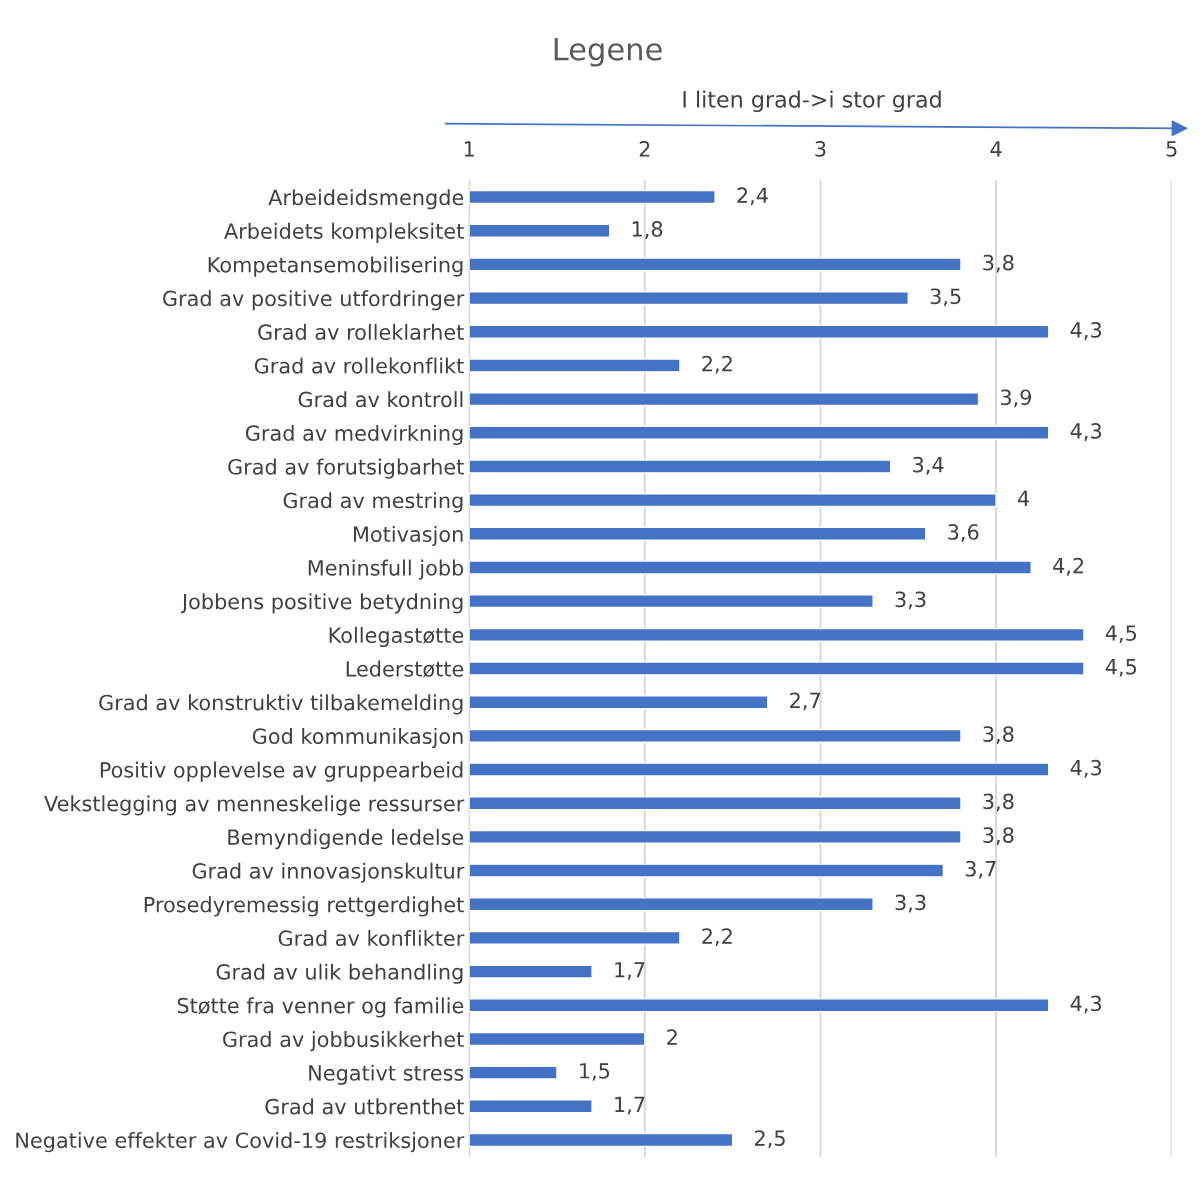  Describe the element at coordinates (304, 906) in the screenshot. I see `y-tick-label: Prosedyremessig rettgerdighet` at that location.